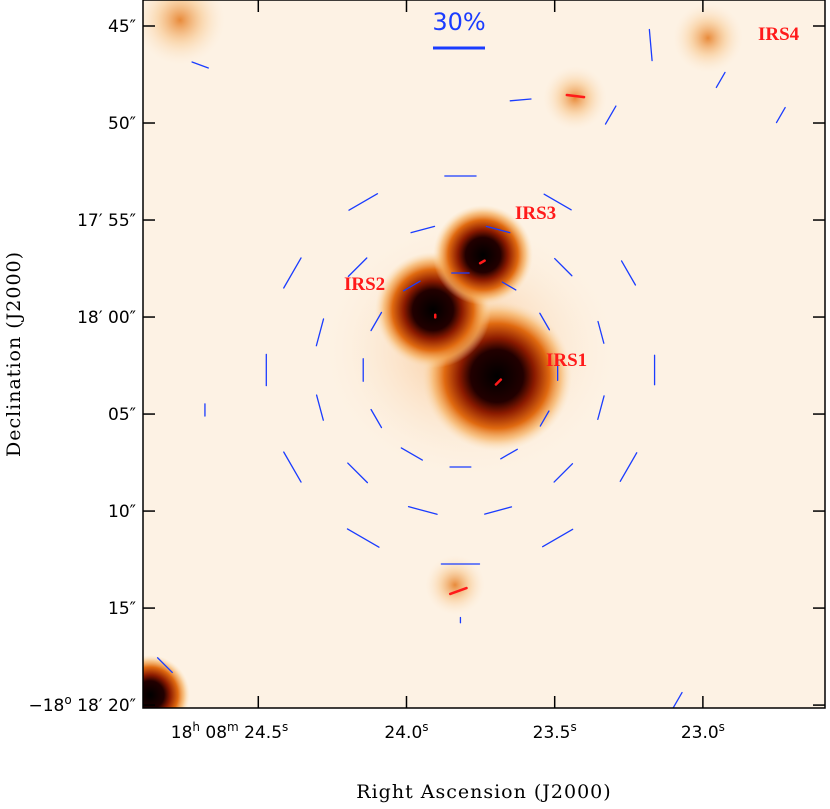 The height and width of the screenshot is (809, 830). What do you see at coordinates (233, 727) in the screenshot?
I see `tick-label-part: m` at bounding box center [233, 727].